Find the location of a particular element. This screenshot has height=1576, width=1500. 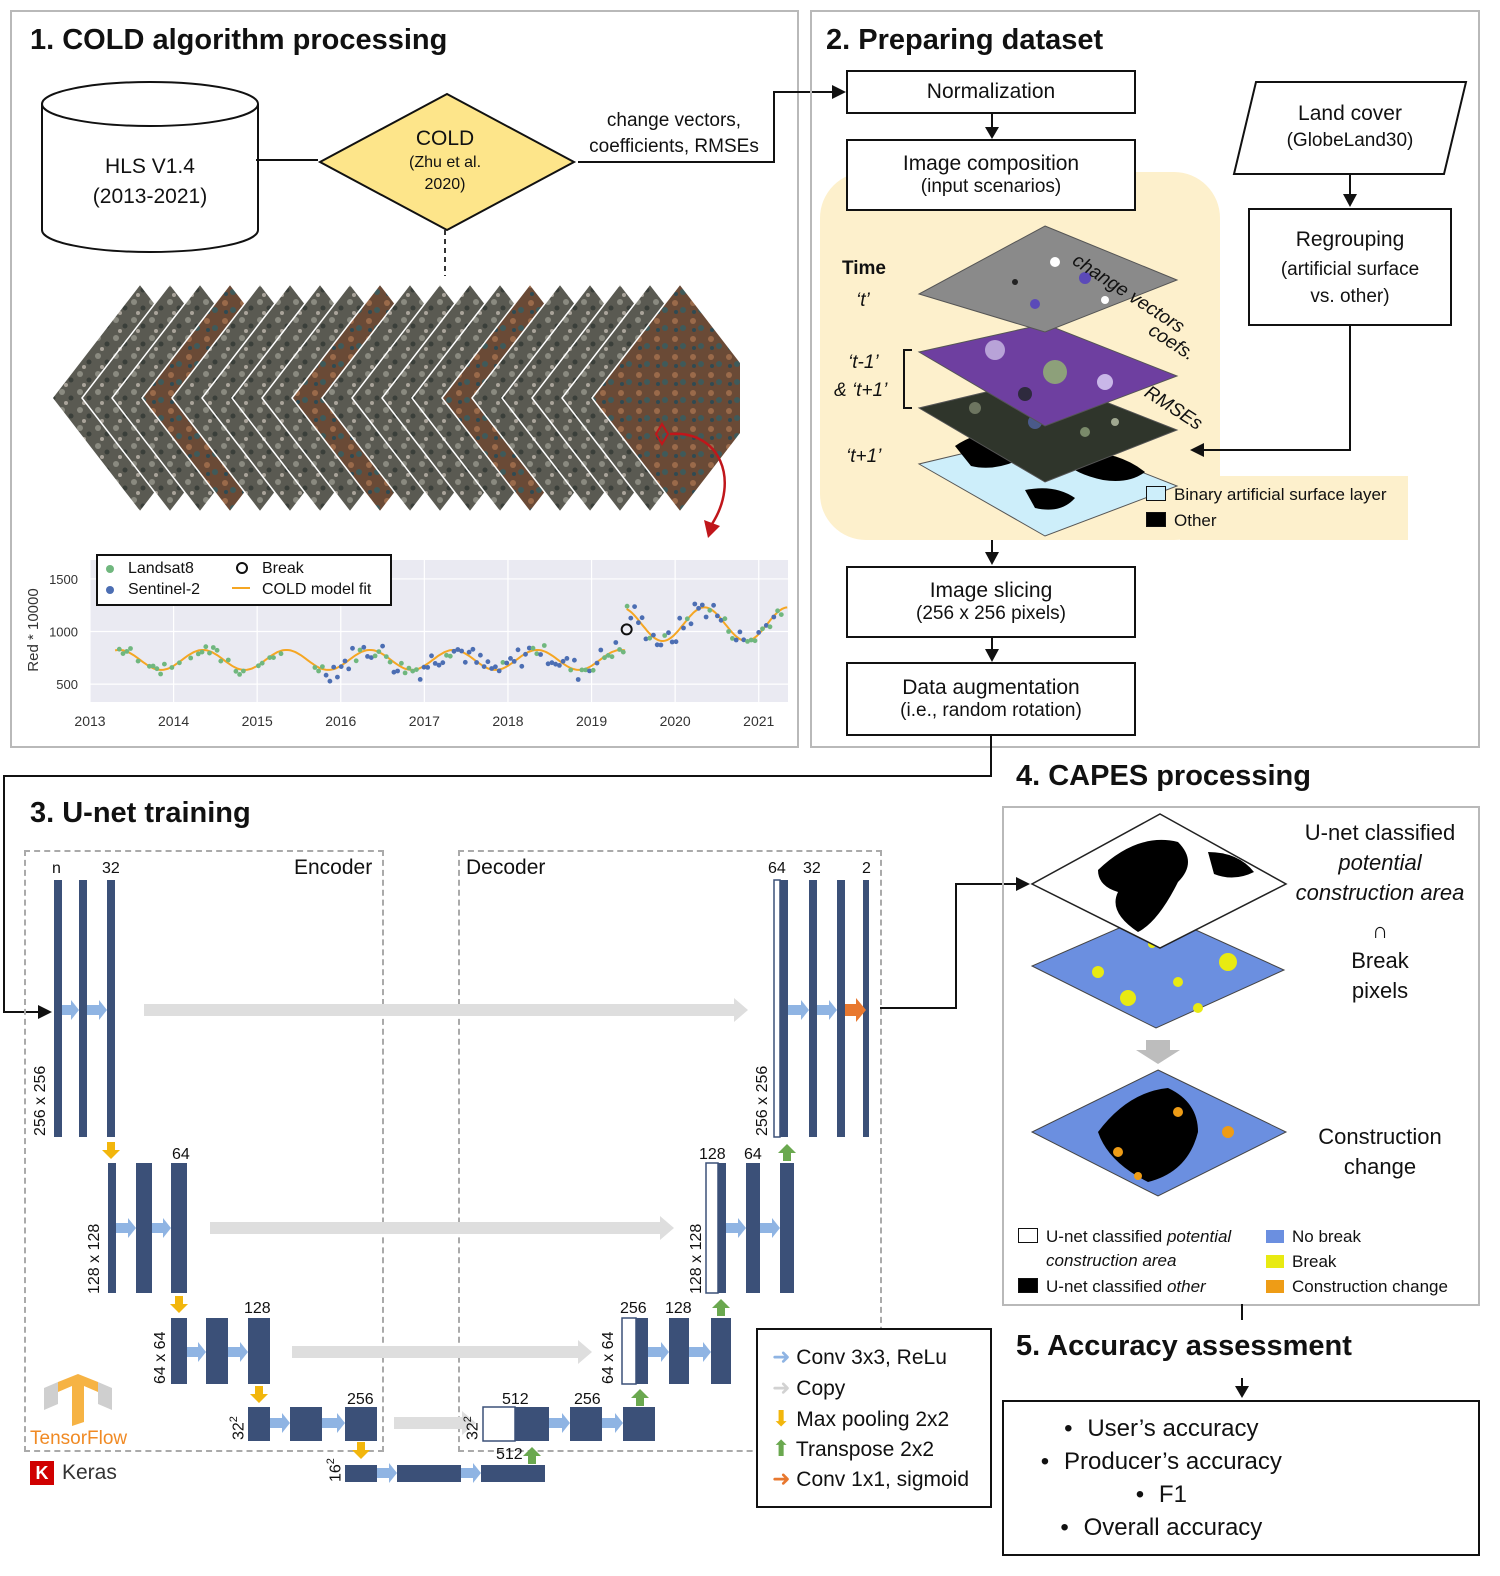

leg-other-b: other is located at coordinates (1186, 1286).